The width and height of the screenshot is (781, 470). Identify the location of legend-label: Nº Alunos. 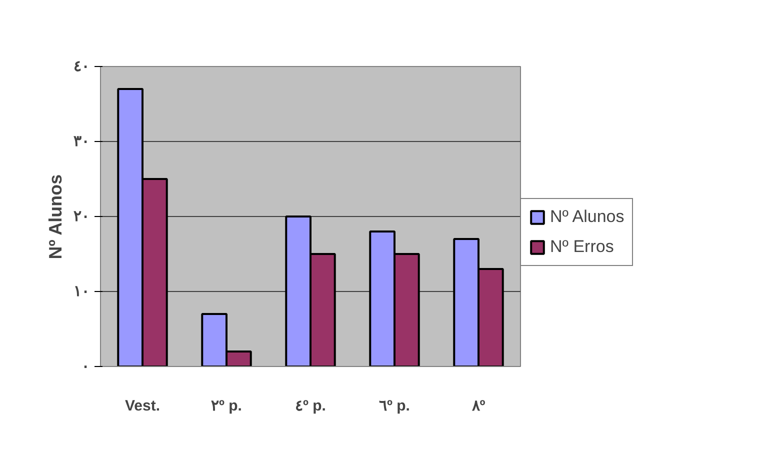
(587, 217).